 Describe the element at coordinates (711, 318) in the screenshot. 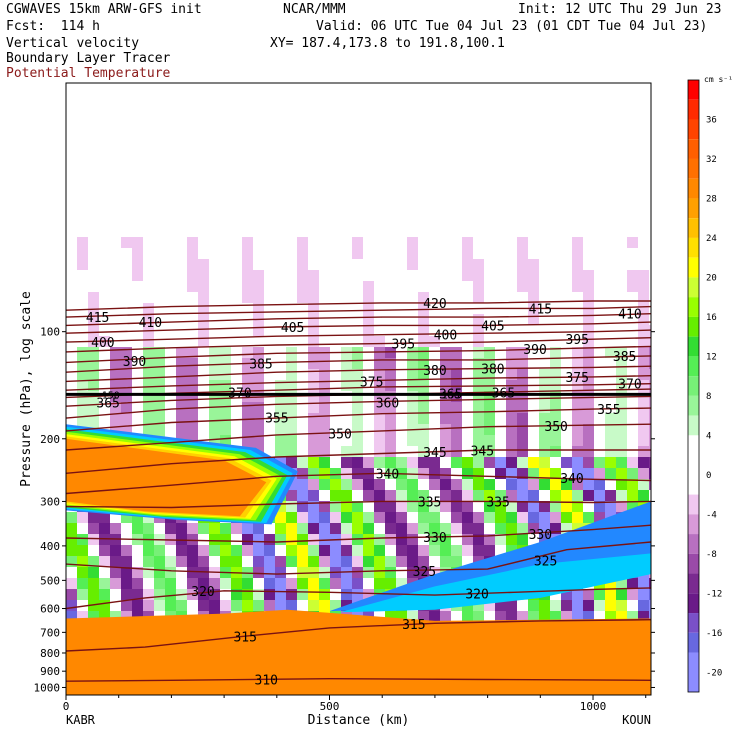

I see `colorbar-tick-label: 16` at that location.